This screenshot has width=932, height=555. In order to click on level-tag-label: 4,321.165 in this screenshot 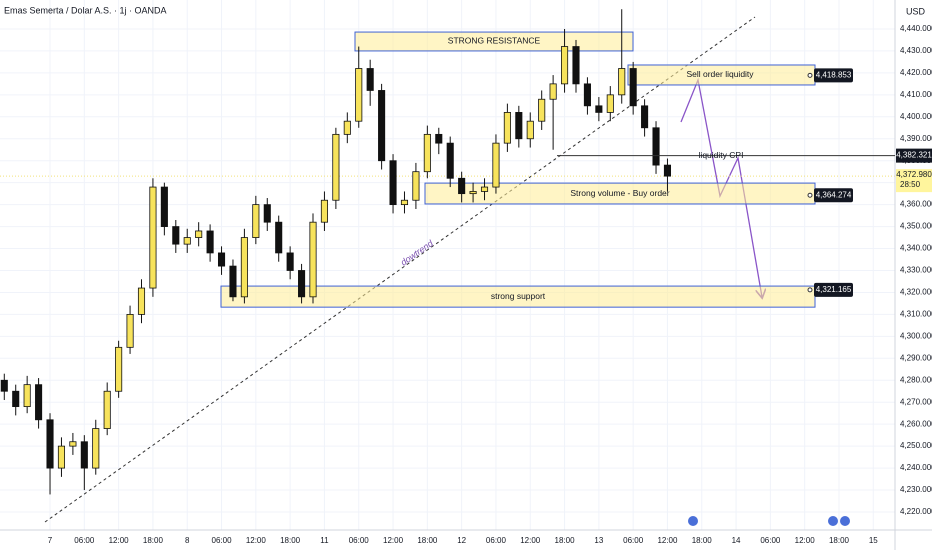, I will do `click(834, 289)`.